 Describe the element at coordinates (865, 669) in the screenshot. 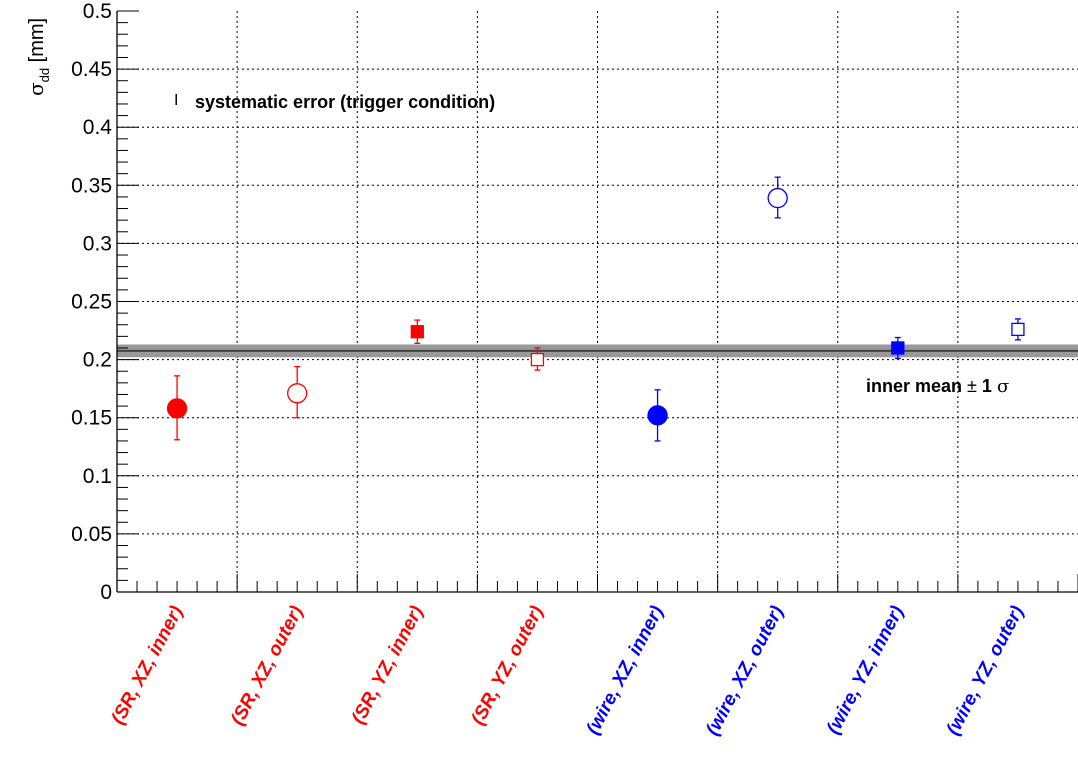

I see `x-category-label: (wire, YZ, inner)` at that location.